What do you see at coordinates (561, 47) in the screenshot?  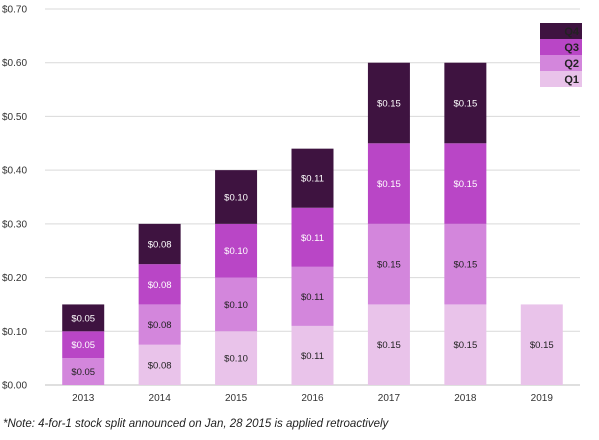 I see `legend-swatch-q3` at bounding box center [561, 47].